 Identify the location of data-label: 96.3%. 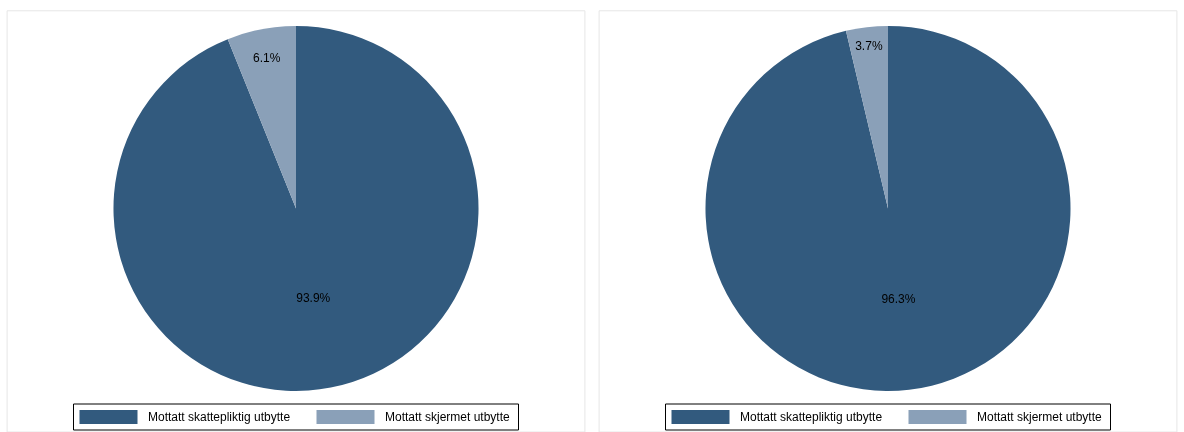
(898, 299).